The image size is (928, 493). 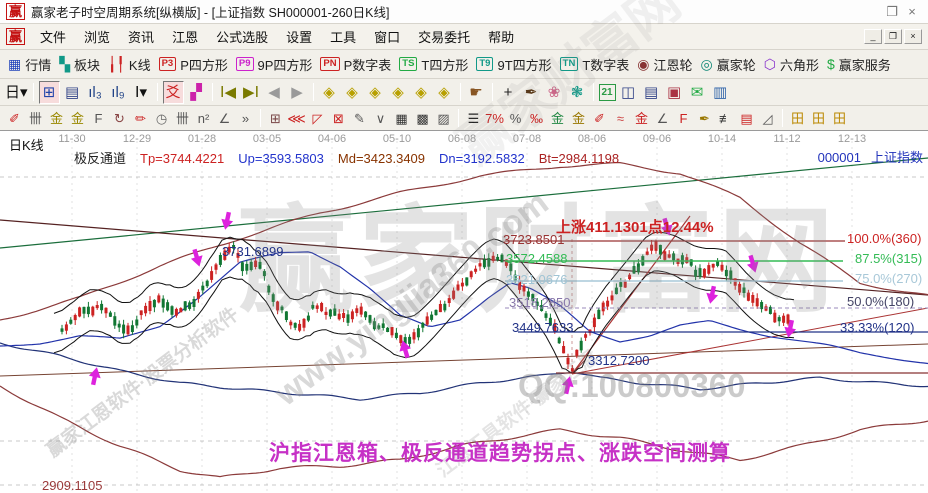 I want to click on menu-item: 浏览, so click(x=97, y=37).